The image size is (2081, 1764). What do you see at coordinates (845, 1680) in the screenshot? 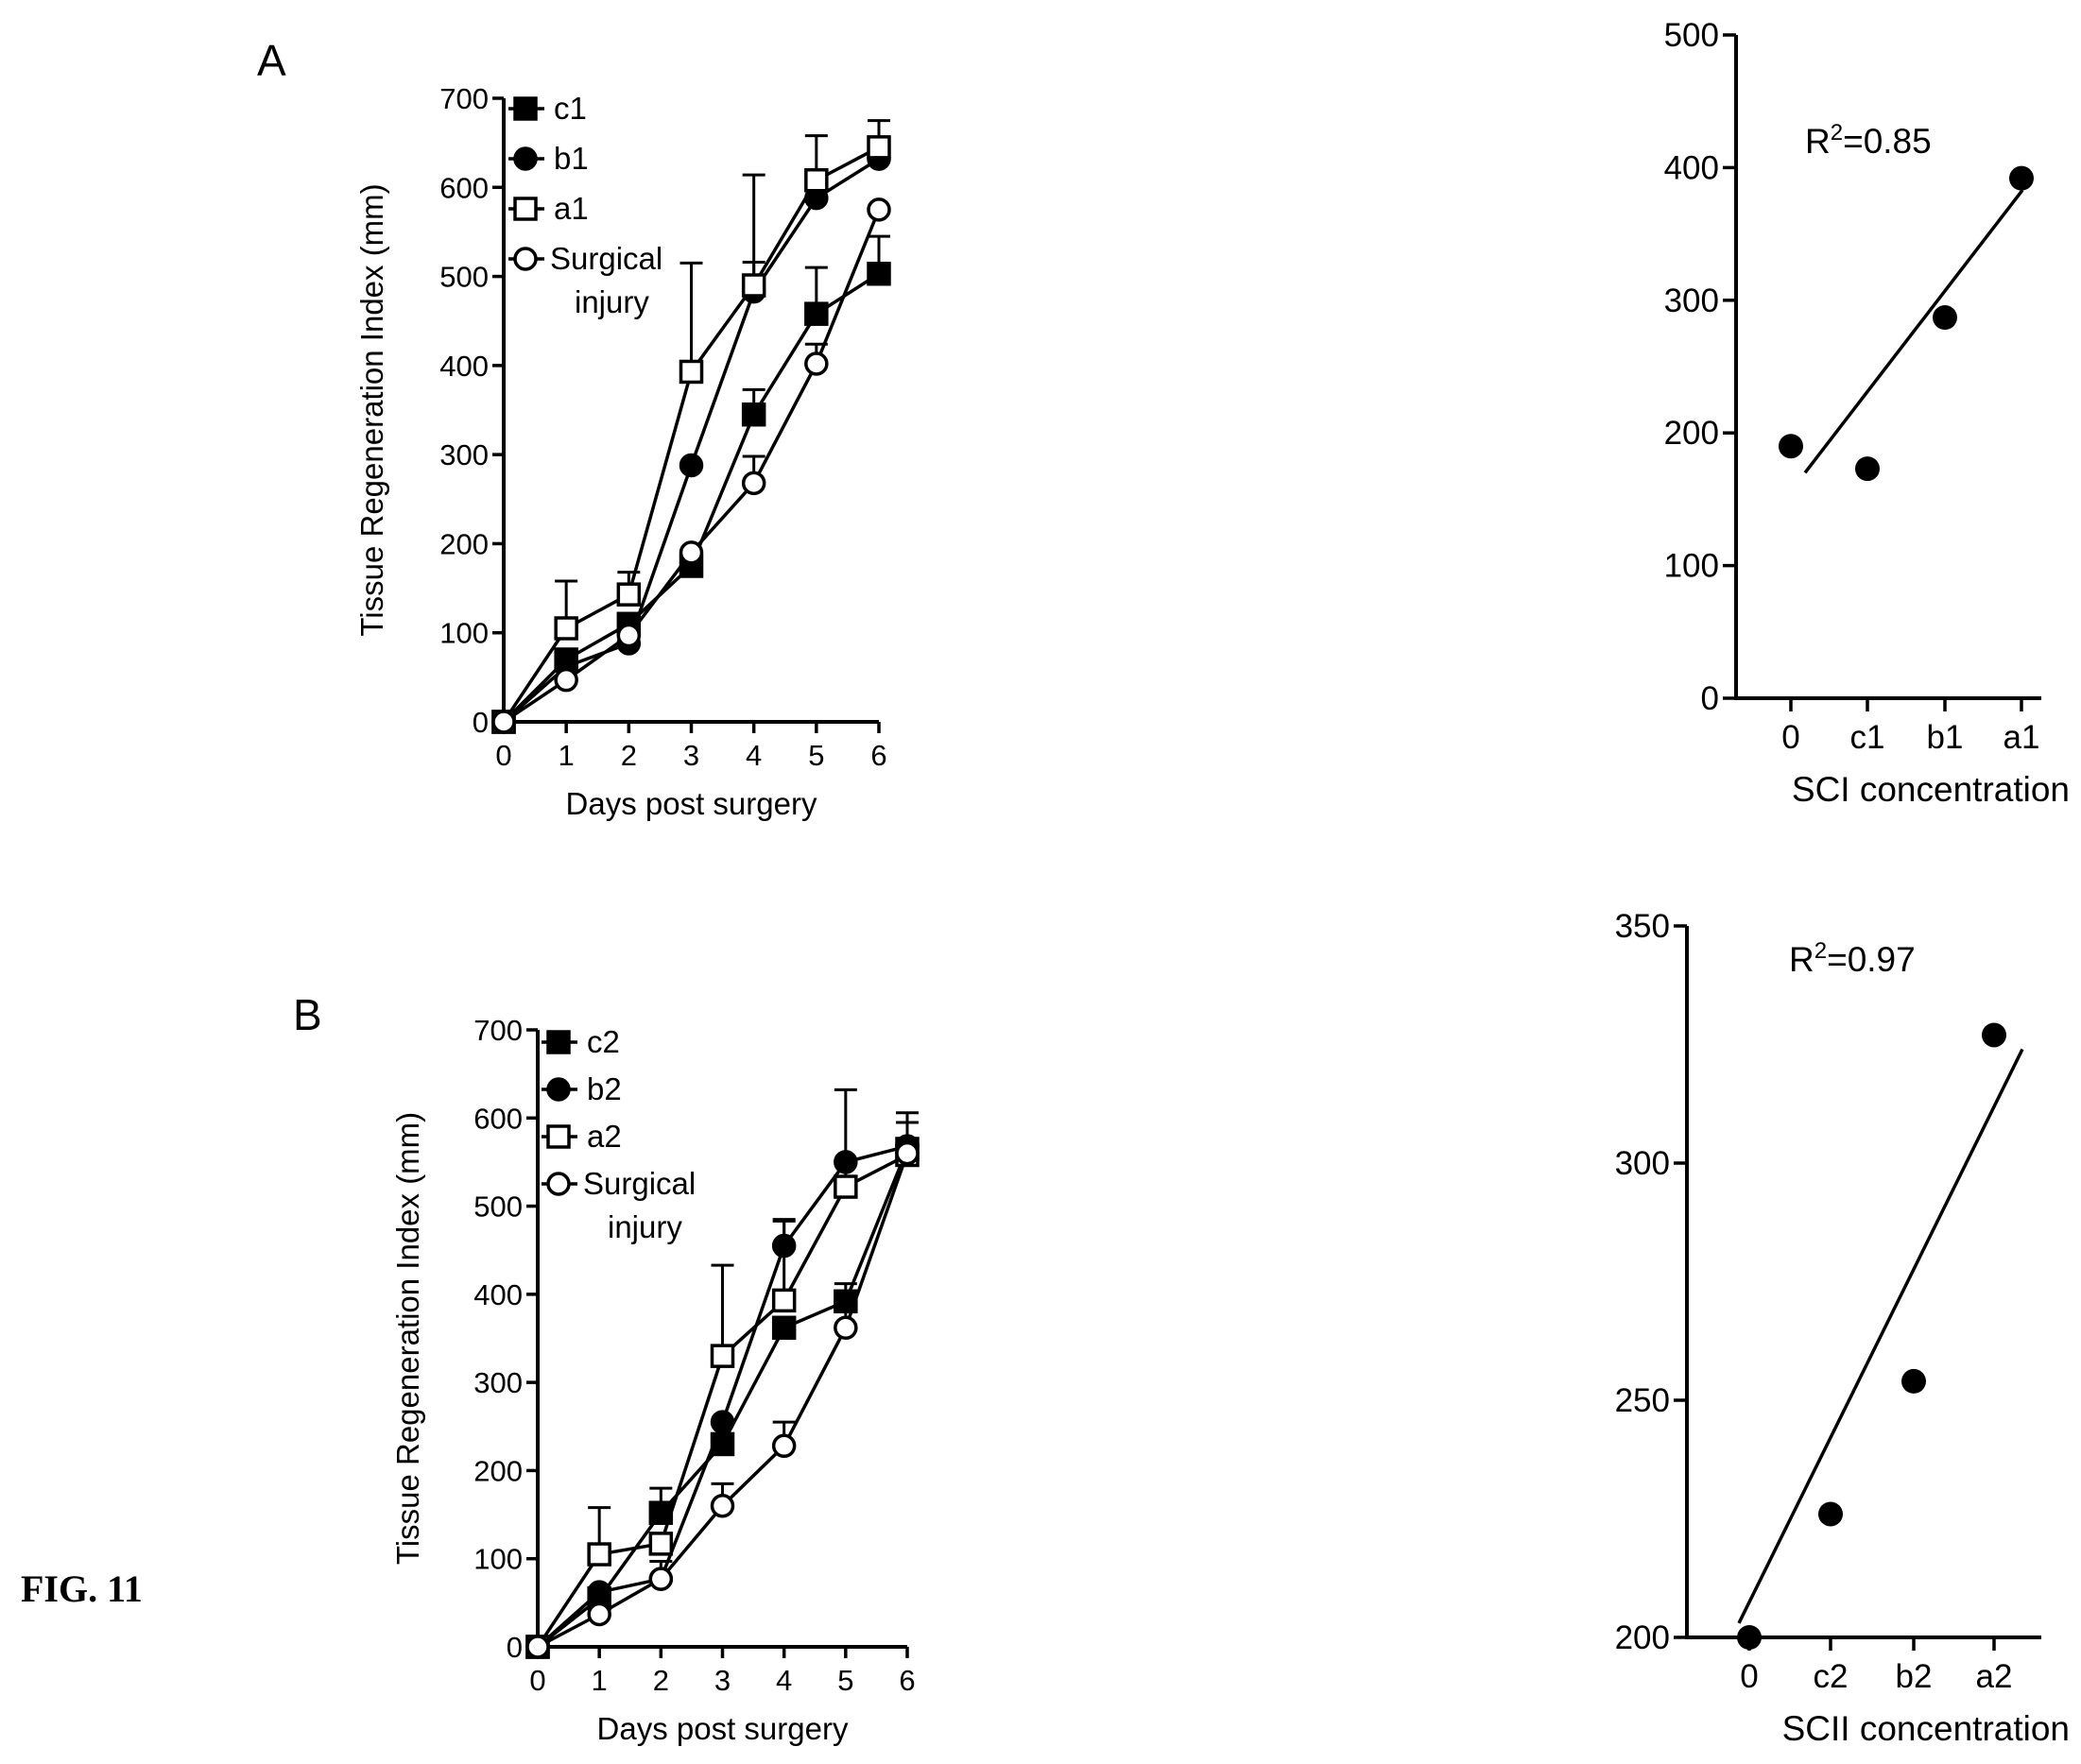
I see `x-tick-label: 5` at bounding box center [845, 1680].